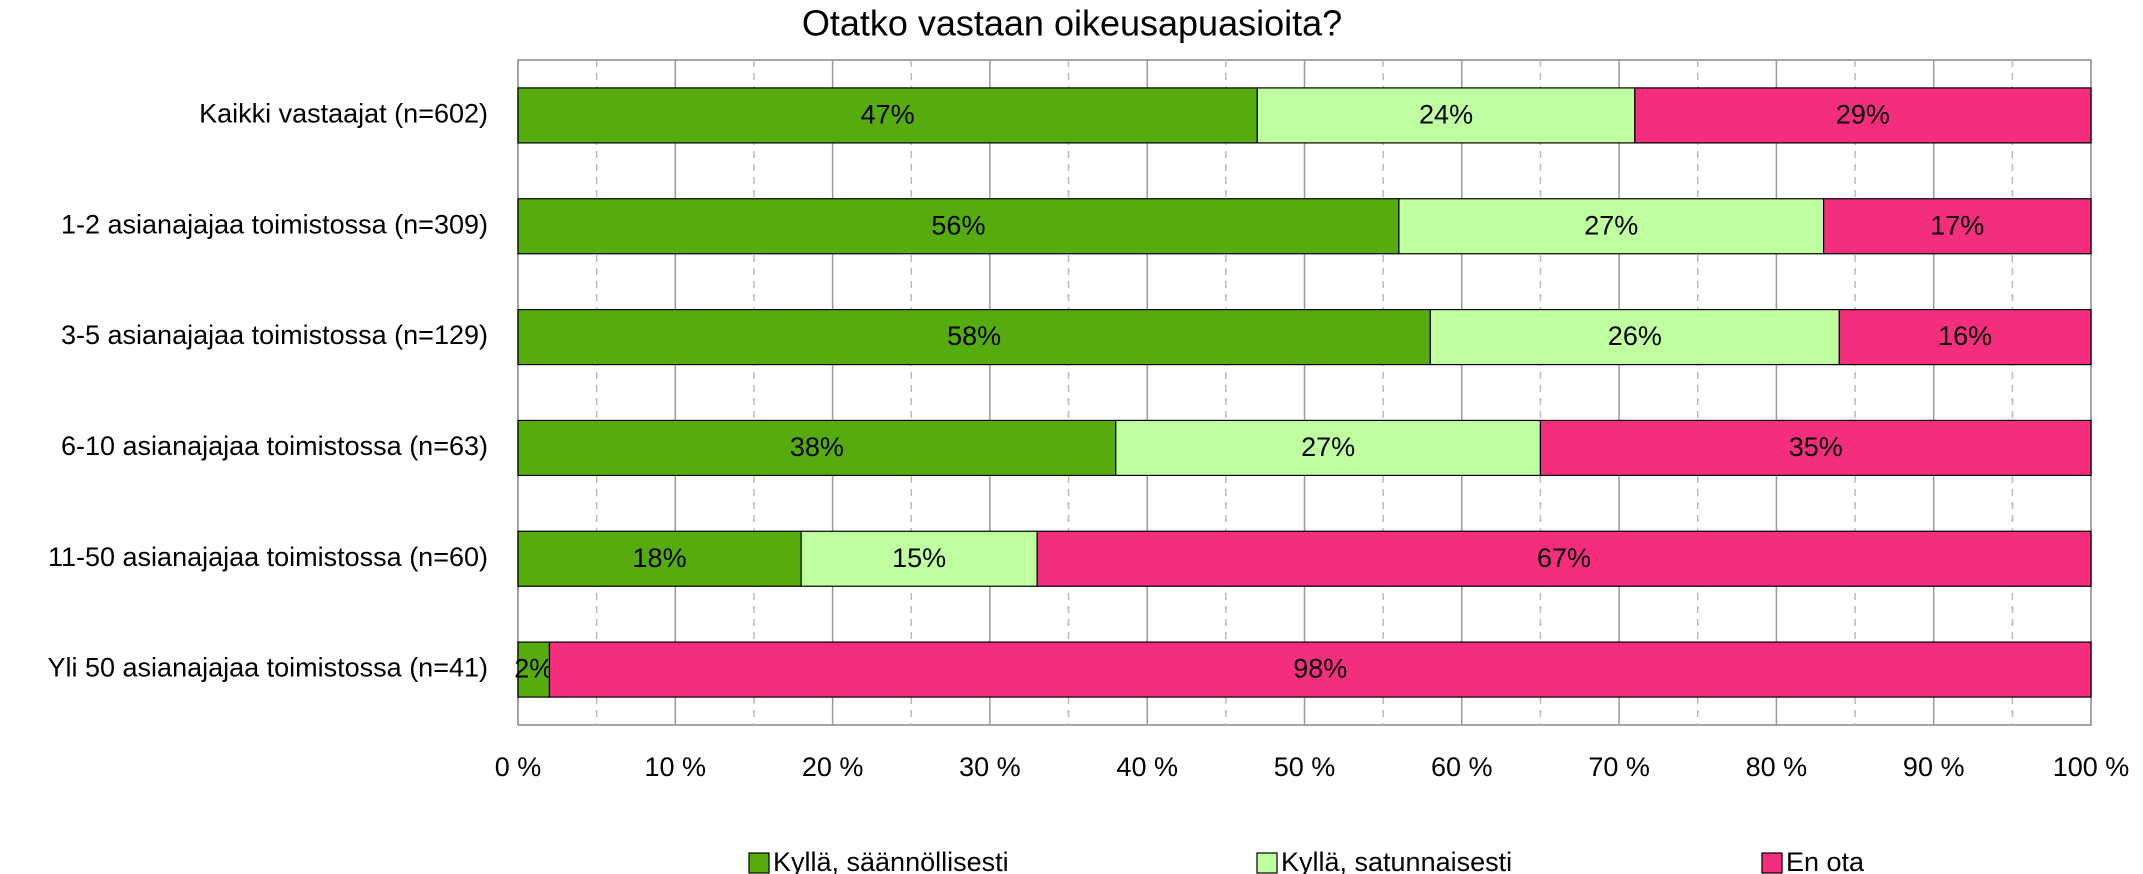  Describe the element at coordinates (676, 767) in the screenshot. I see `x-tick-label: 10 %` at that location.